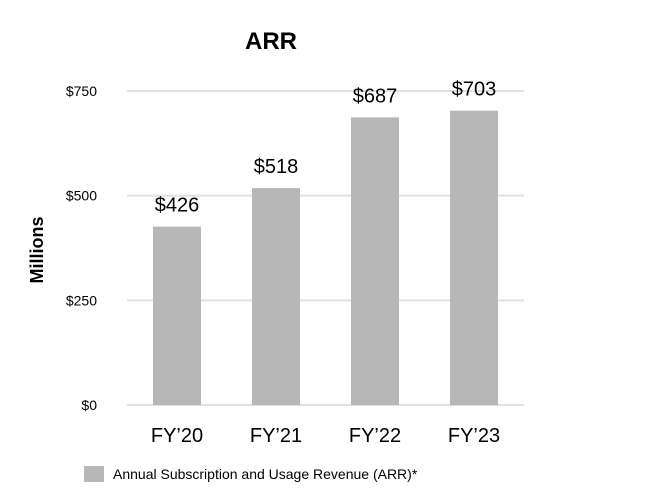 The height and width of the screenshot is (500, 650). I want to click on y-tick-label: $500, so click(81, 196).